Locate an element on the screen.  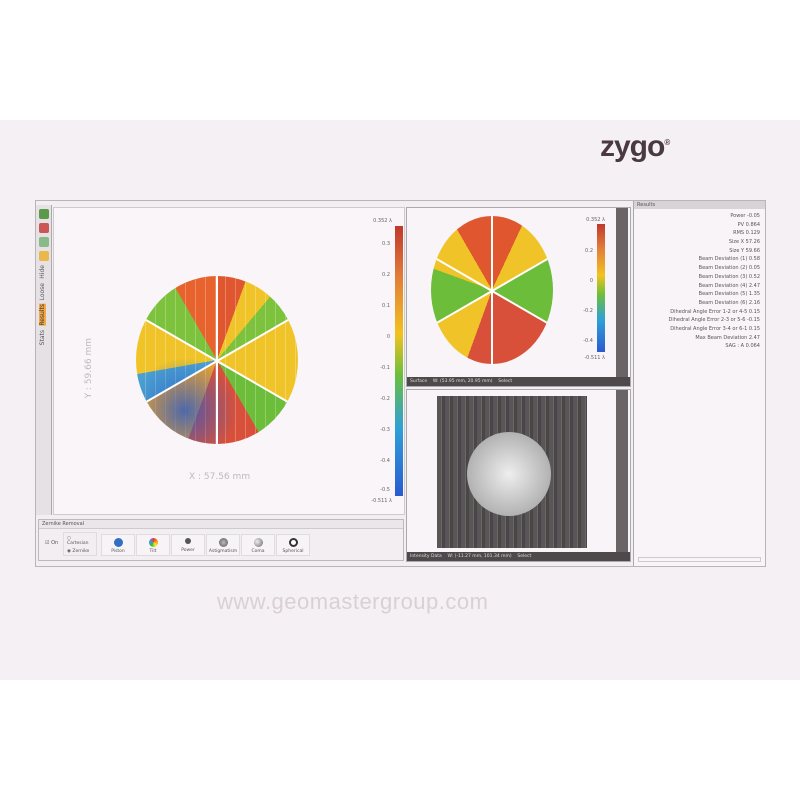
strip-hide: Hide is located at coordinates (42, 272).